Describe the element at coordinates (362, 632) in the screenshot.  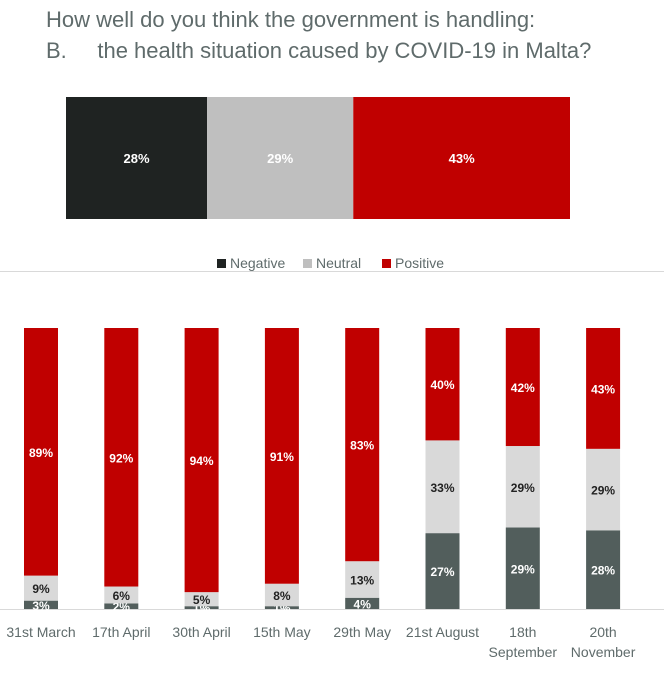
I see `x-tick-label: 29th May` at that location.